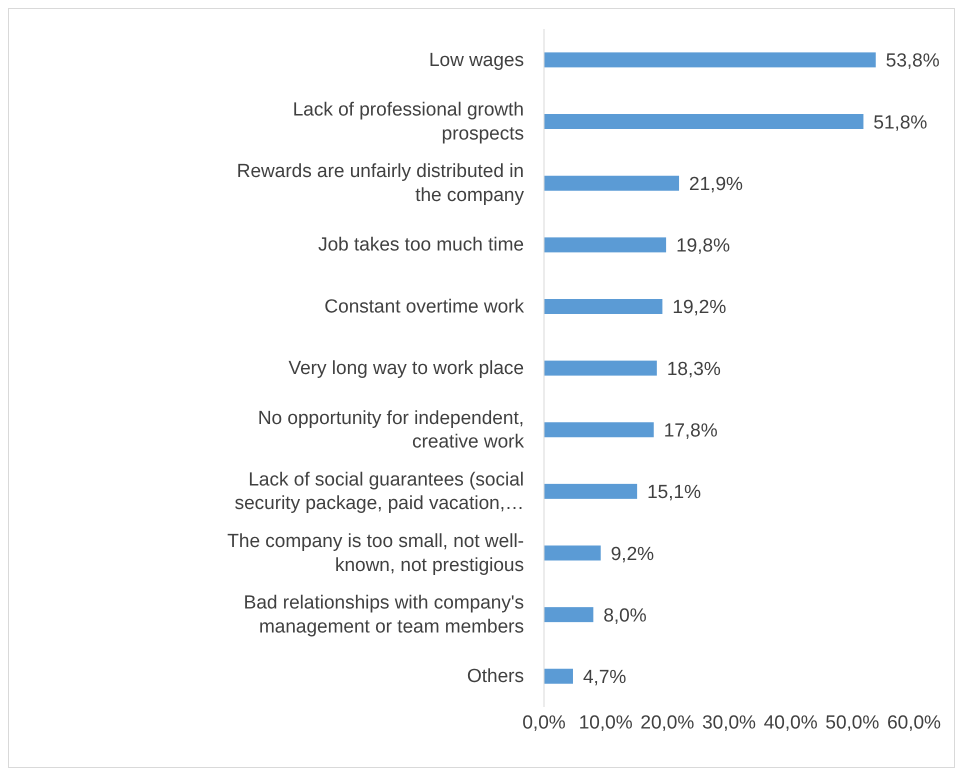 This screenshot has height=778, width=963. What do you see at coordinates (421, 245) in the screenshot?
I see `y-tick-label: Job takes too much time` at bounding box center [421, 245].